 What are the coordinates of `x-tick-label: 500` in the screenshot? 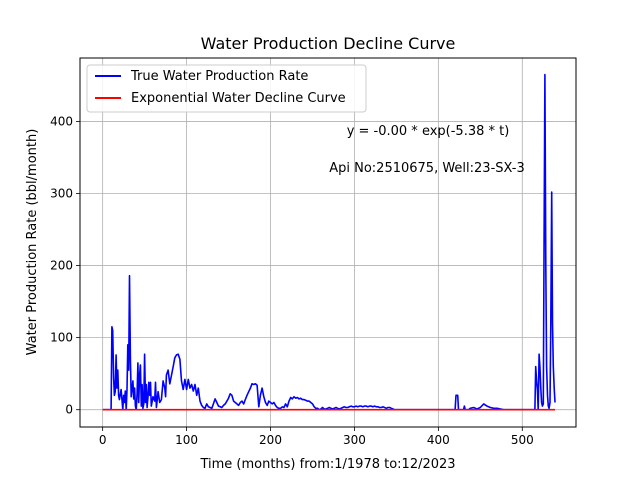 It's located at (522, 440).